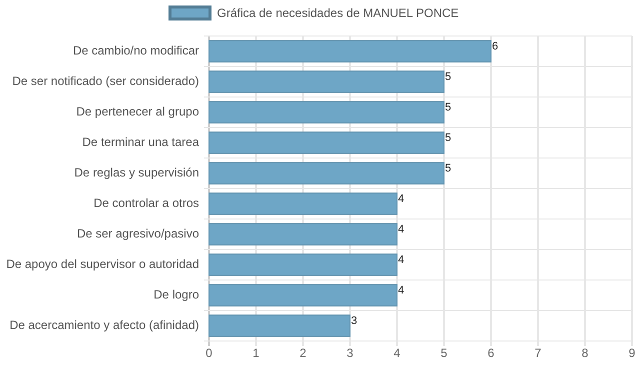  Describe the element at coordinates (136, 172) in the screenshot. I see `y-tick-label: De reglas y supervisión` at that location.